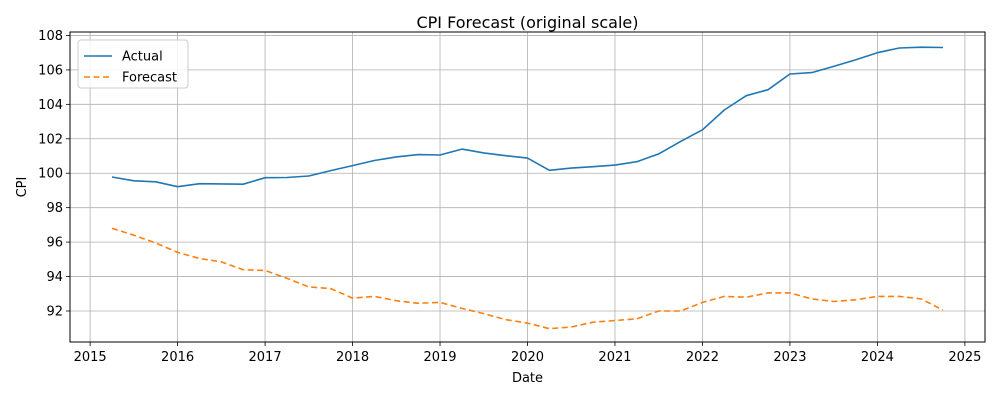 The width and height of the screenshot is (1000, 400). I want to click on x-tick-label: 2020, so click(527, 357).